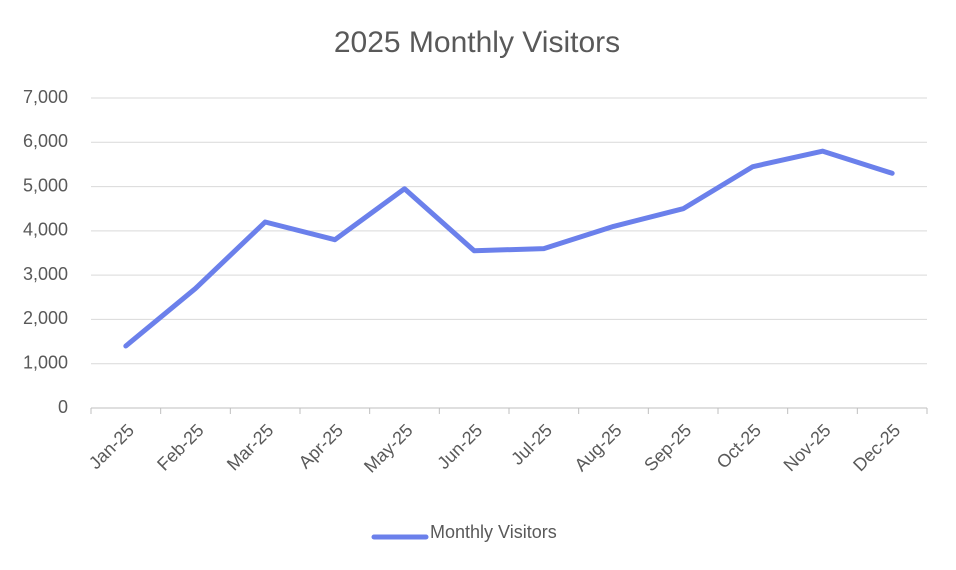  Describe the element at coordinates (45, 362) in the screenshot. I see `y-tick-label: 1,000` at that location.